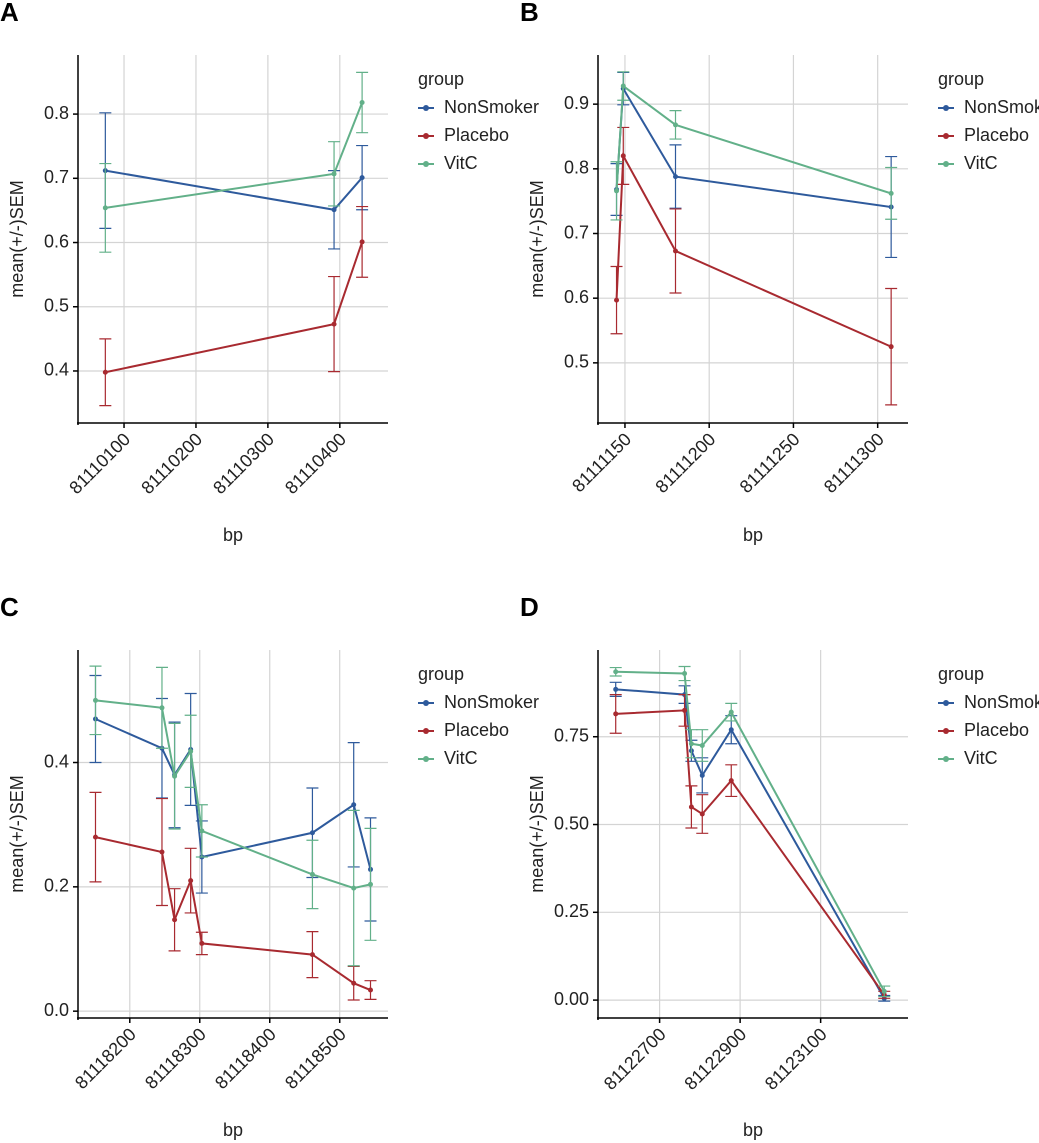 Image resolution: width=1039 pixels, height=1143 pixels. Describe the element at coordinates (9, 607) in the screenshot. I see `panel-label: C` at that location.